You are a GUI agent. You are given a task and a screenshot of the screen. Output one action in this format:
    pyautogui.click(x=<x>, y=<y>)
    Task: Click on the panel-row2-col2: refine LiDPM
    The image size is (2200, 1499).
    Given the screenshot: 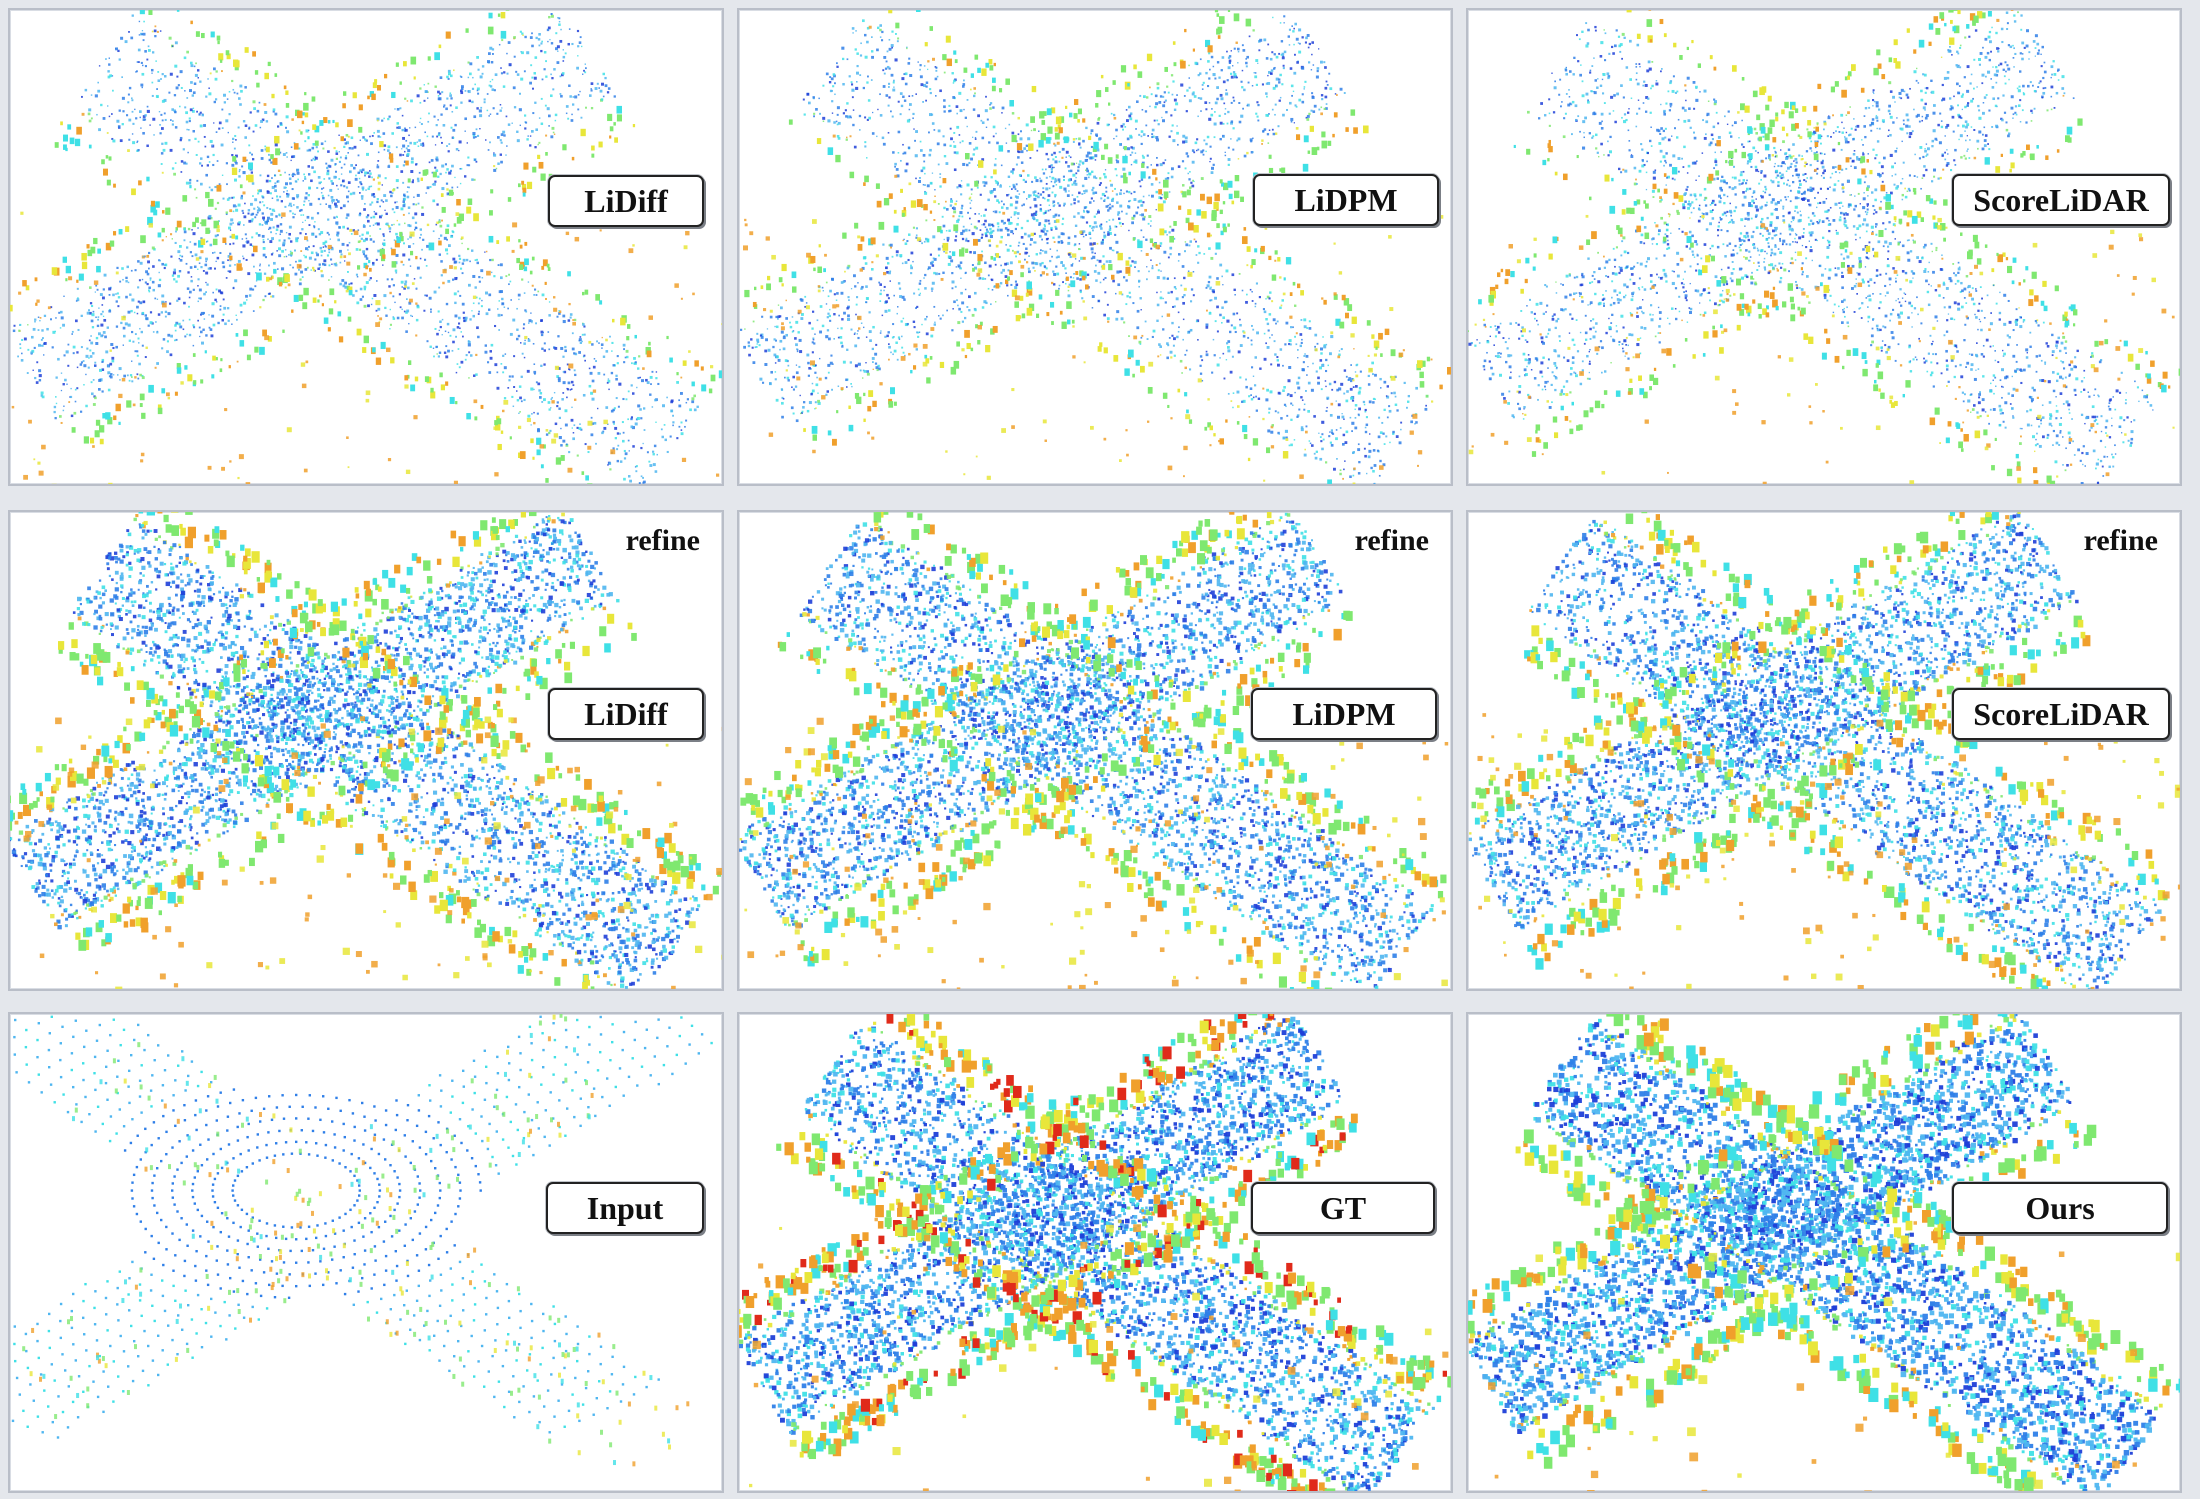 What is the action you would take?
    pyautogui.click(x=1095, y=750)
    